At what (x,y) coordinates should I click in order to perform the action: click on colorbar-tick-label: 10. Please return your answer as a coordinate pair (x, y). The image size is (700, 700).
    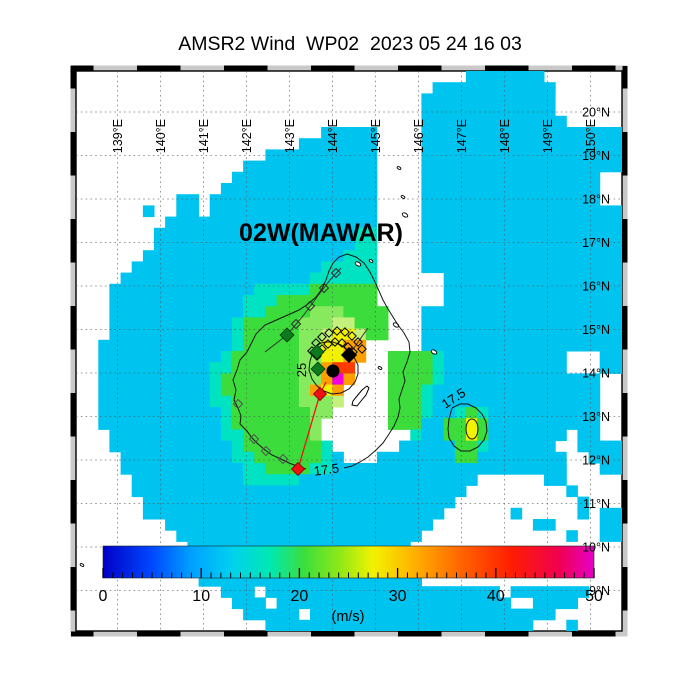
    Looking at the image, I should click on (201, 596).